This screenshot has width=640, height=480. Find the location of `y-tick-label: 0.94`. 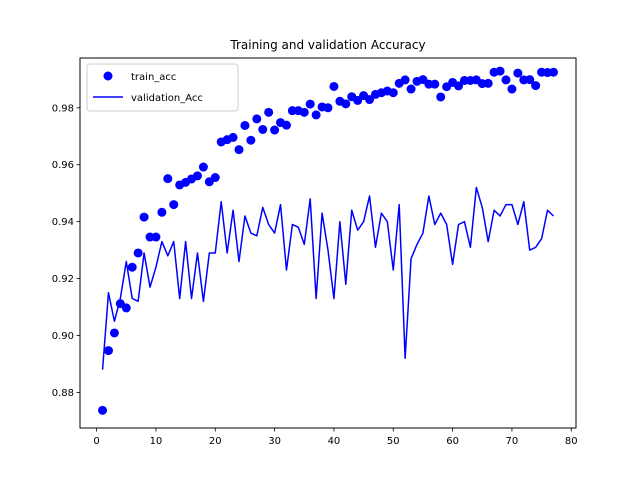

y-tick-label: 0.94 is located at coordinates (63, 222).